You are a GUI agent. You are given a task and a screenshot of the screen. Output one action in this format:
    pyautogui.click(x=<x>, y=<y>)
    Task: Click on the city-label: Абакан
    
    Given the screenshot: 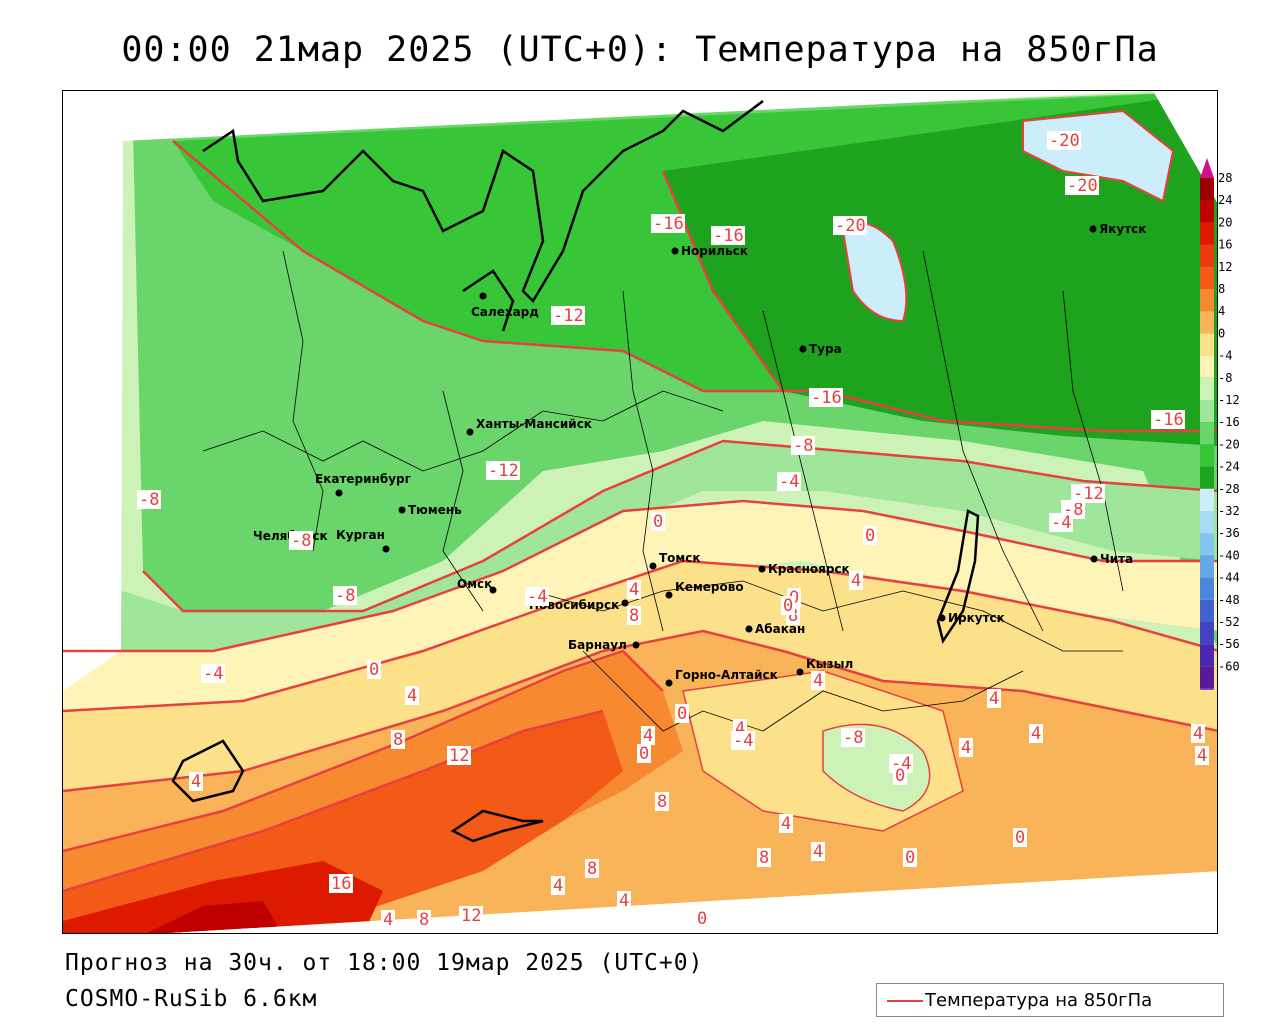 What is the action you would take?
    pyautogui.click(x=780, y=629)
    